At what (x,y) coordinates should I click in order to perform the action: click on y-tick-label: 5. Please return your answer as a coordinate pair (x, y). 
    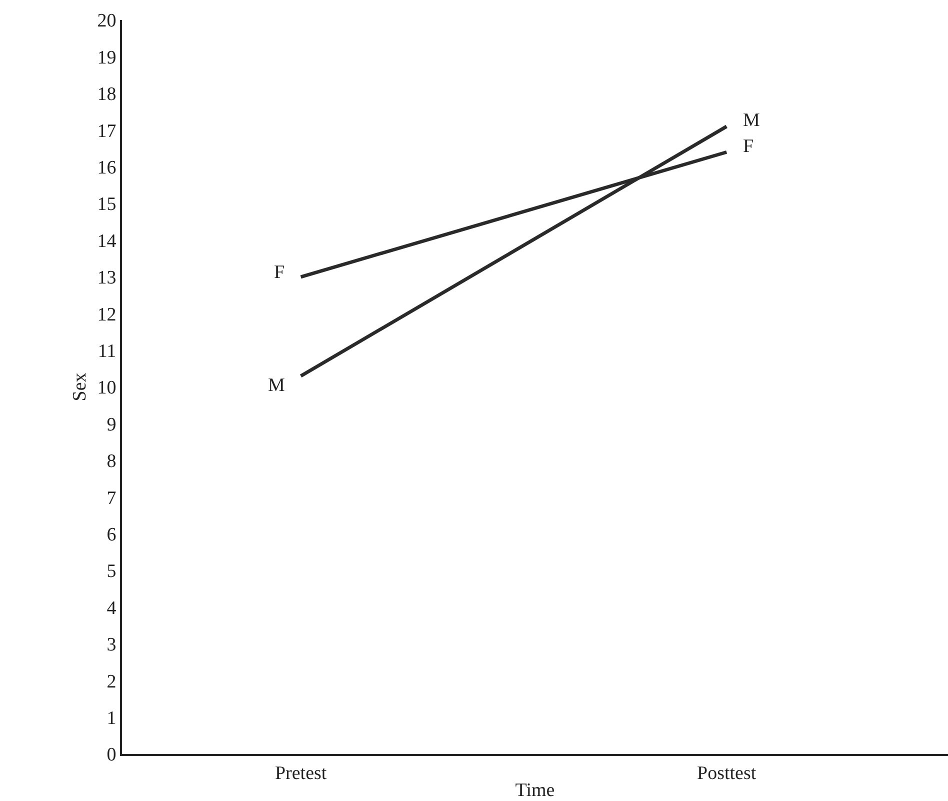
    Looking at the image, I should click on (111, 571).